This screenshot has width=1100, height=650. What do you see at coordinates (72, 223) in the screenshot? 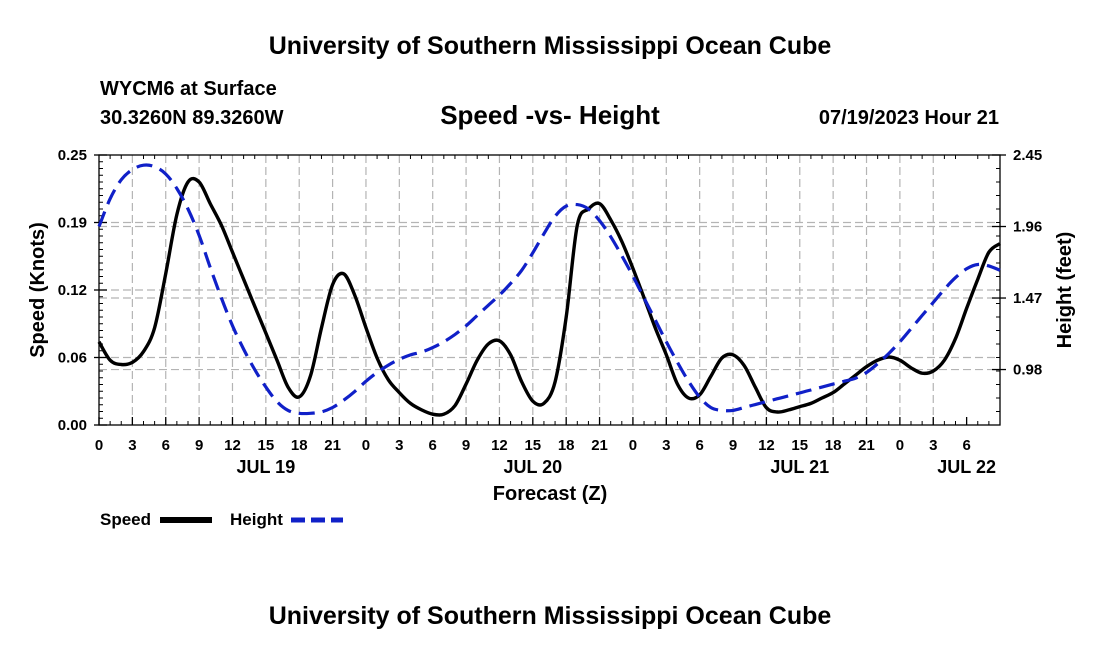
I see `y-left-tick-label: 0.19` at bounding box center [72, 223].